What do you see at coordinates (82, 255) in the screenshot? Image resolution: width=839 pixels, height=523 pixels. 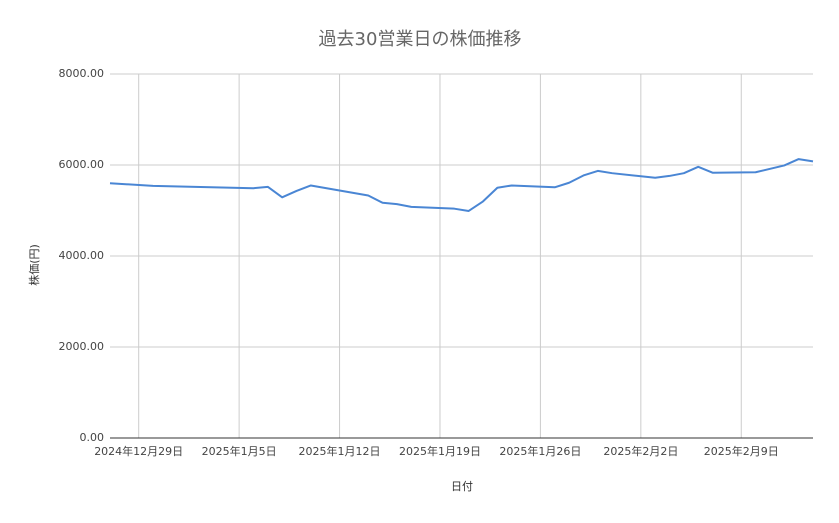 I see `y-tick-label: 4000.00` at bounding box center [82, 255].